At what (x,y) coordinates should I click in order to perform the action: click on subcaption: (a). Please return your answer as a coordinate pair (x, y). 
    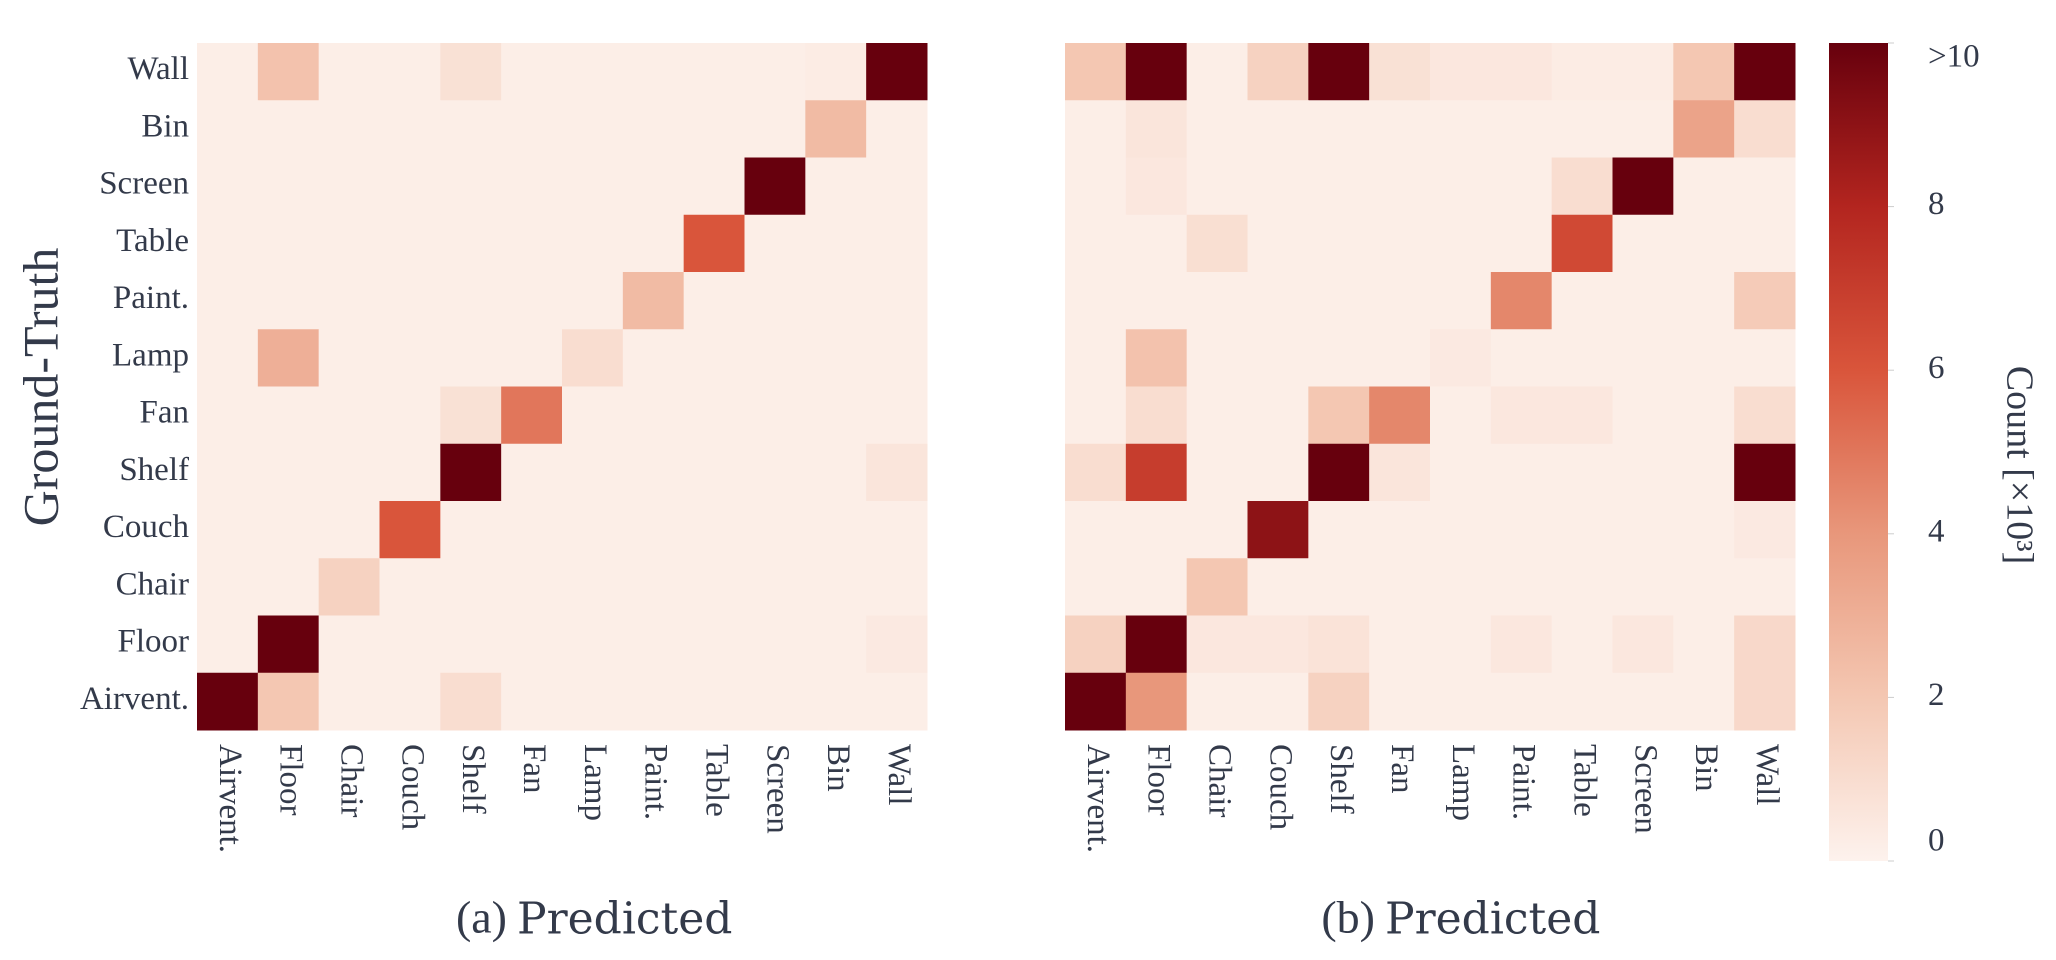
    Looking at the image, I should click on (481, 917).